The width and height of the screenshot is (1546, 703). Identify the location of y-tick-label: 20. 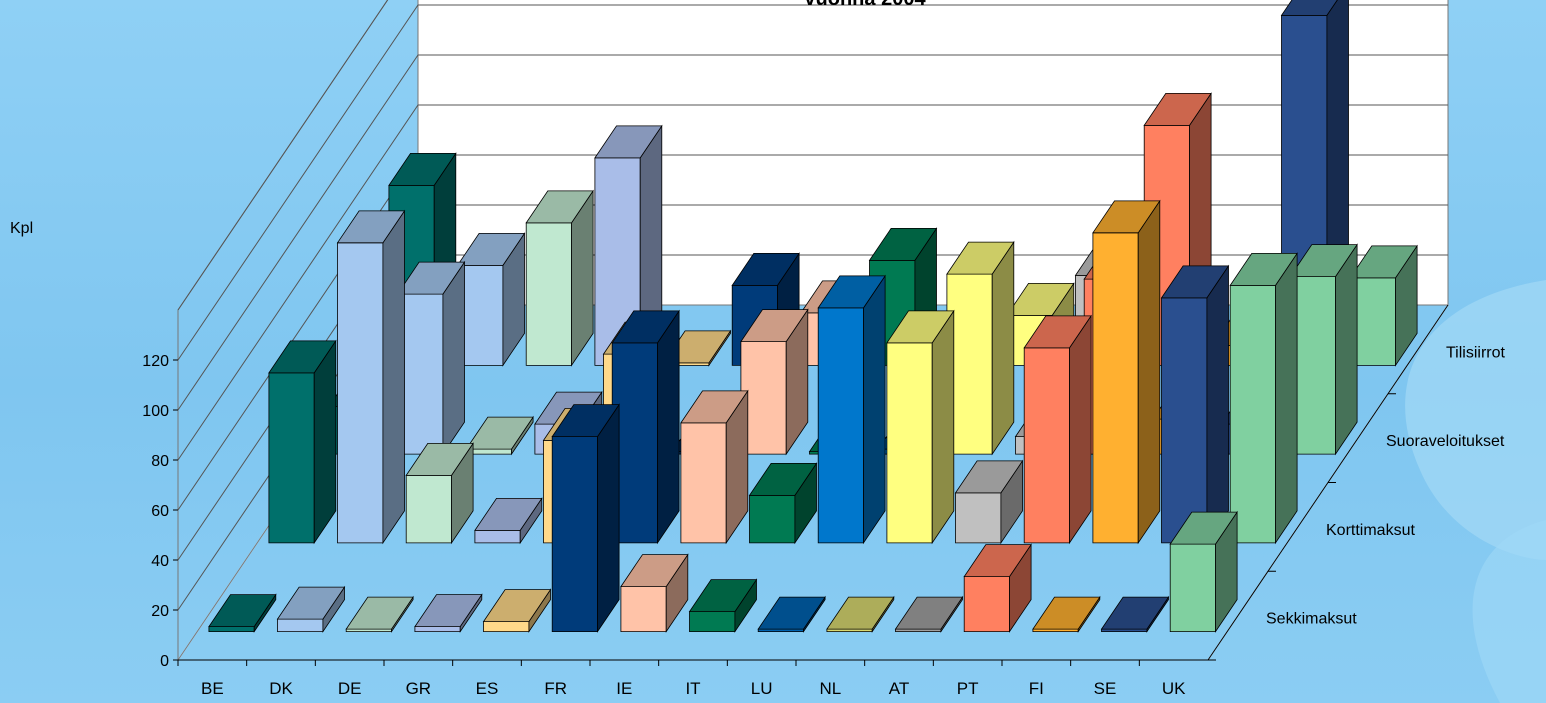
(160, 611).